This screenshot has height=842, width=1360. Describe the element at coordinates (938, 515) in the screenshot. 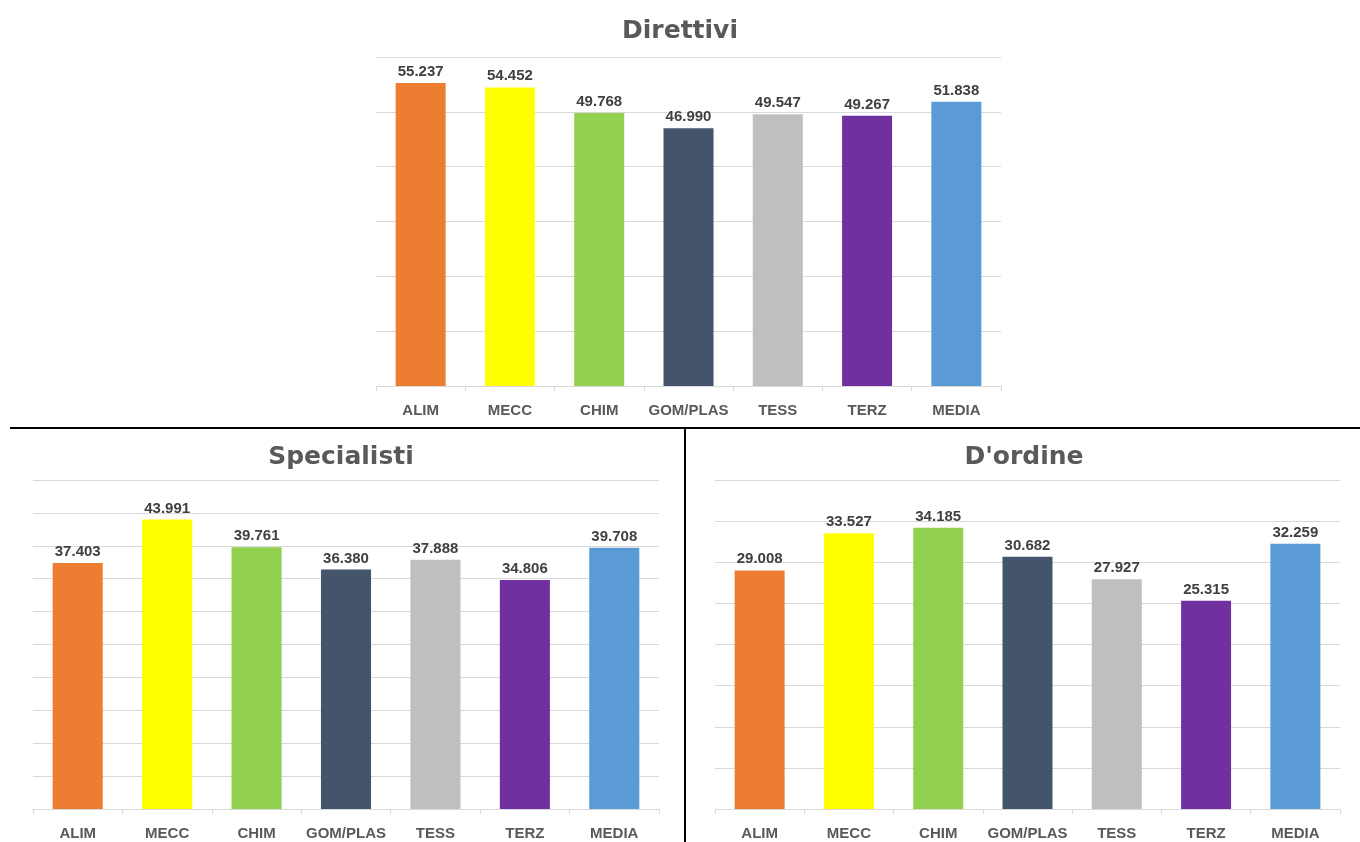

I see `data-label: 34.185` at that location.